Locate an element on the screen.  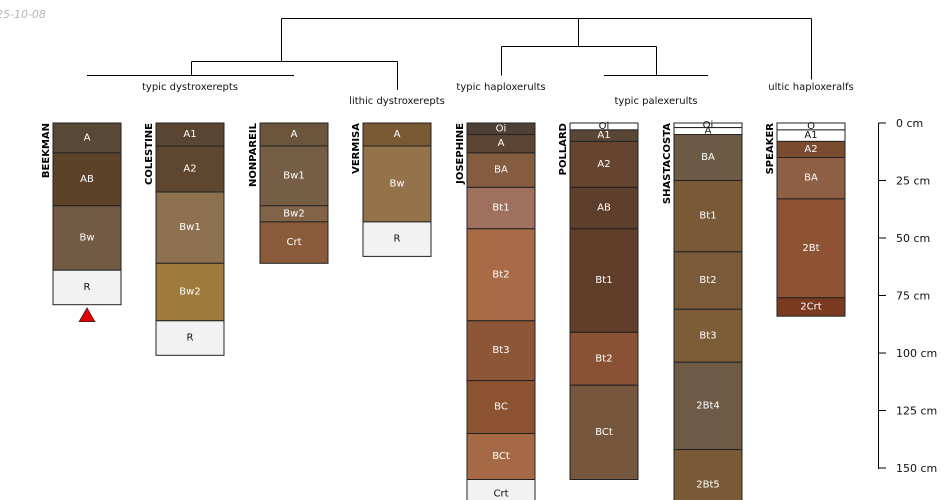
class-label: typic dystroxerepts is located at coordinates (190, 87).